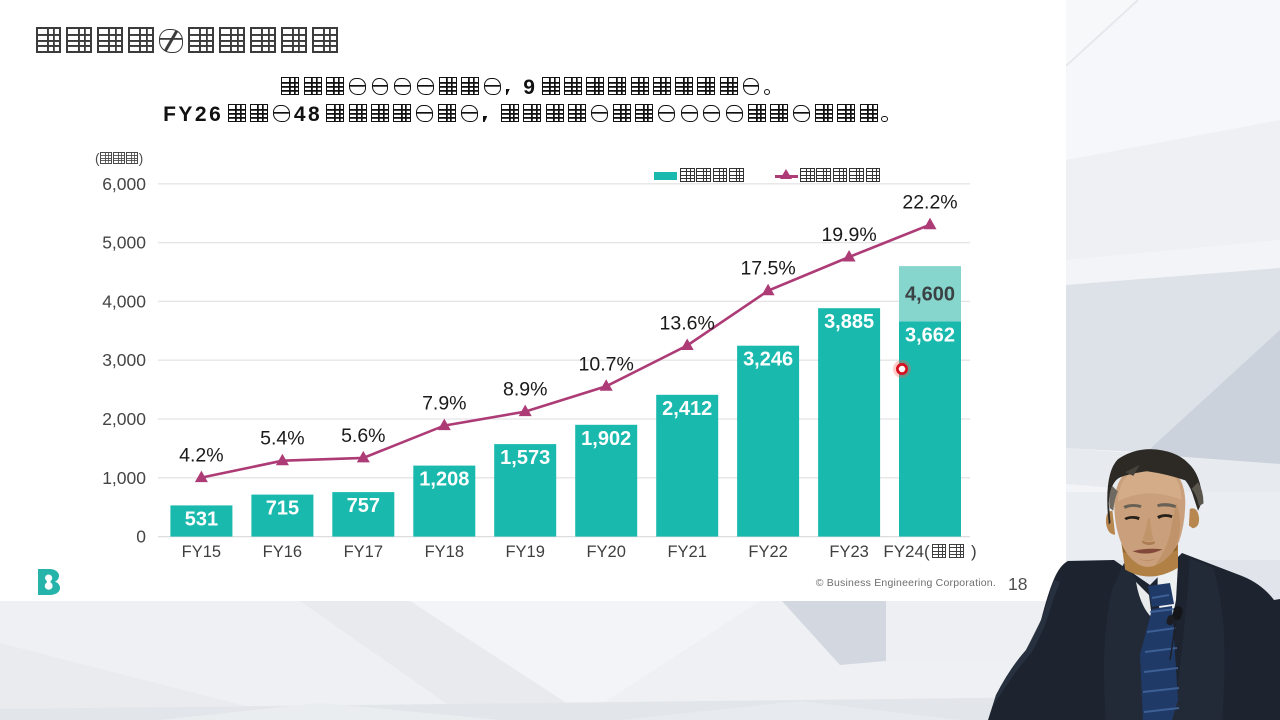 This screenshot has width=1280, height=720. I want to click on svg-text: 757, so click(363, 506).